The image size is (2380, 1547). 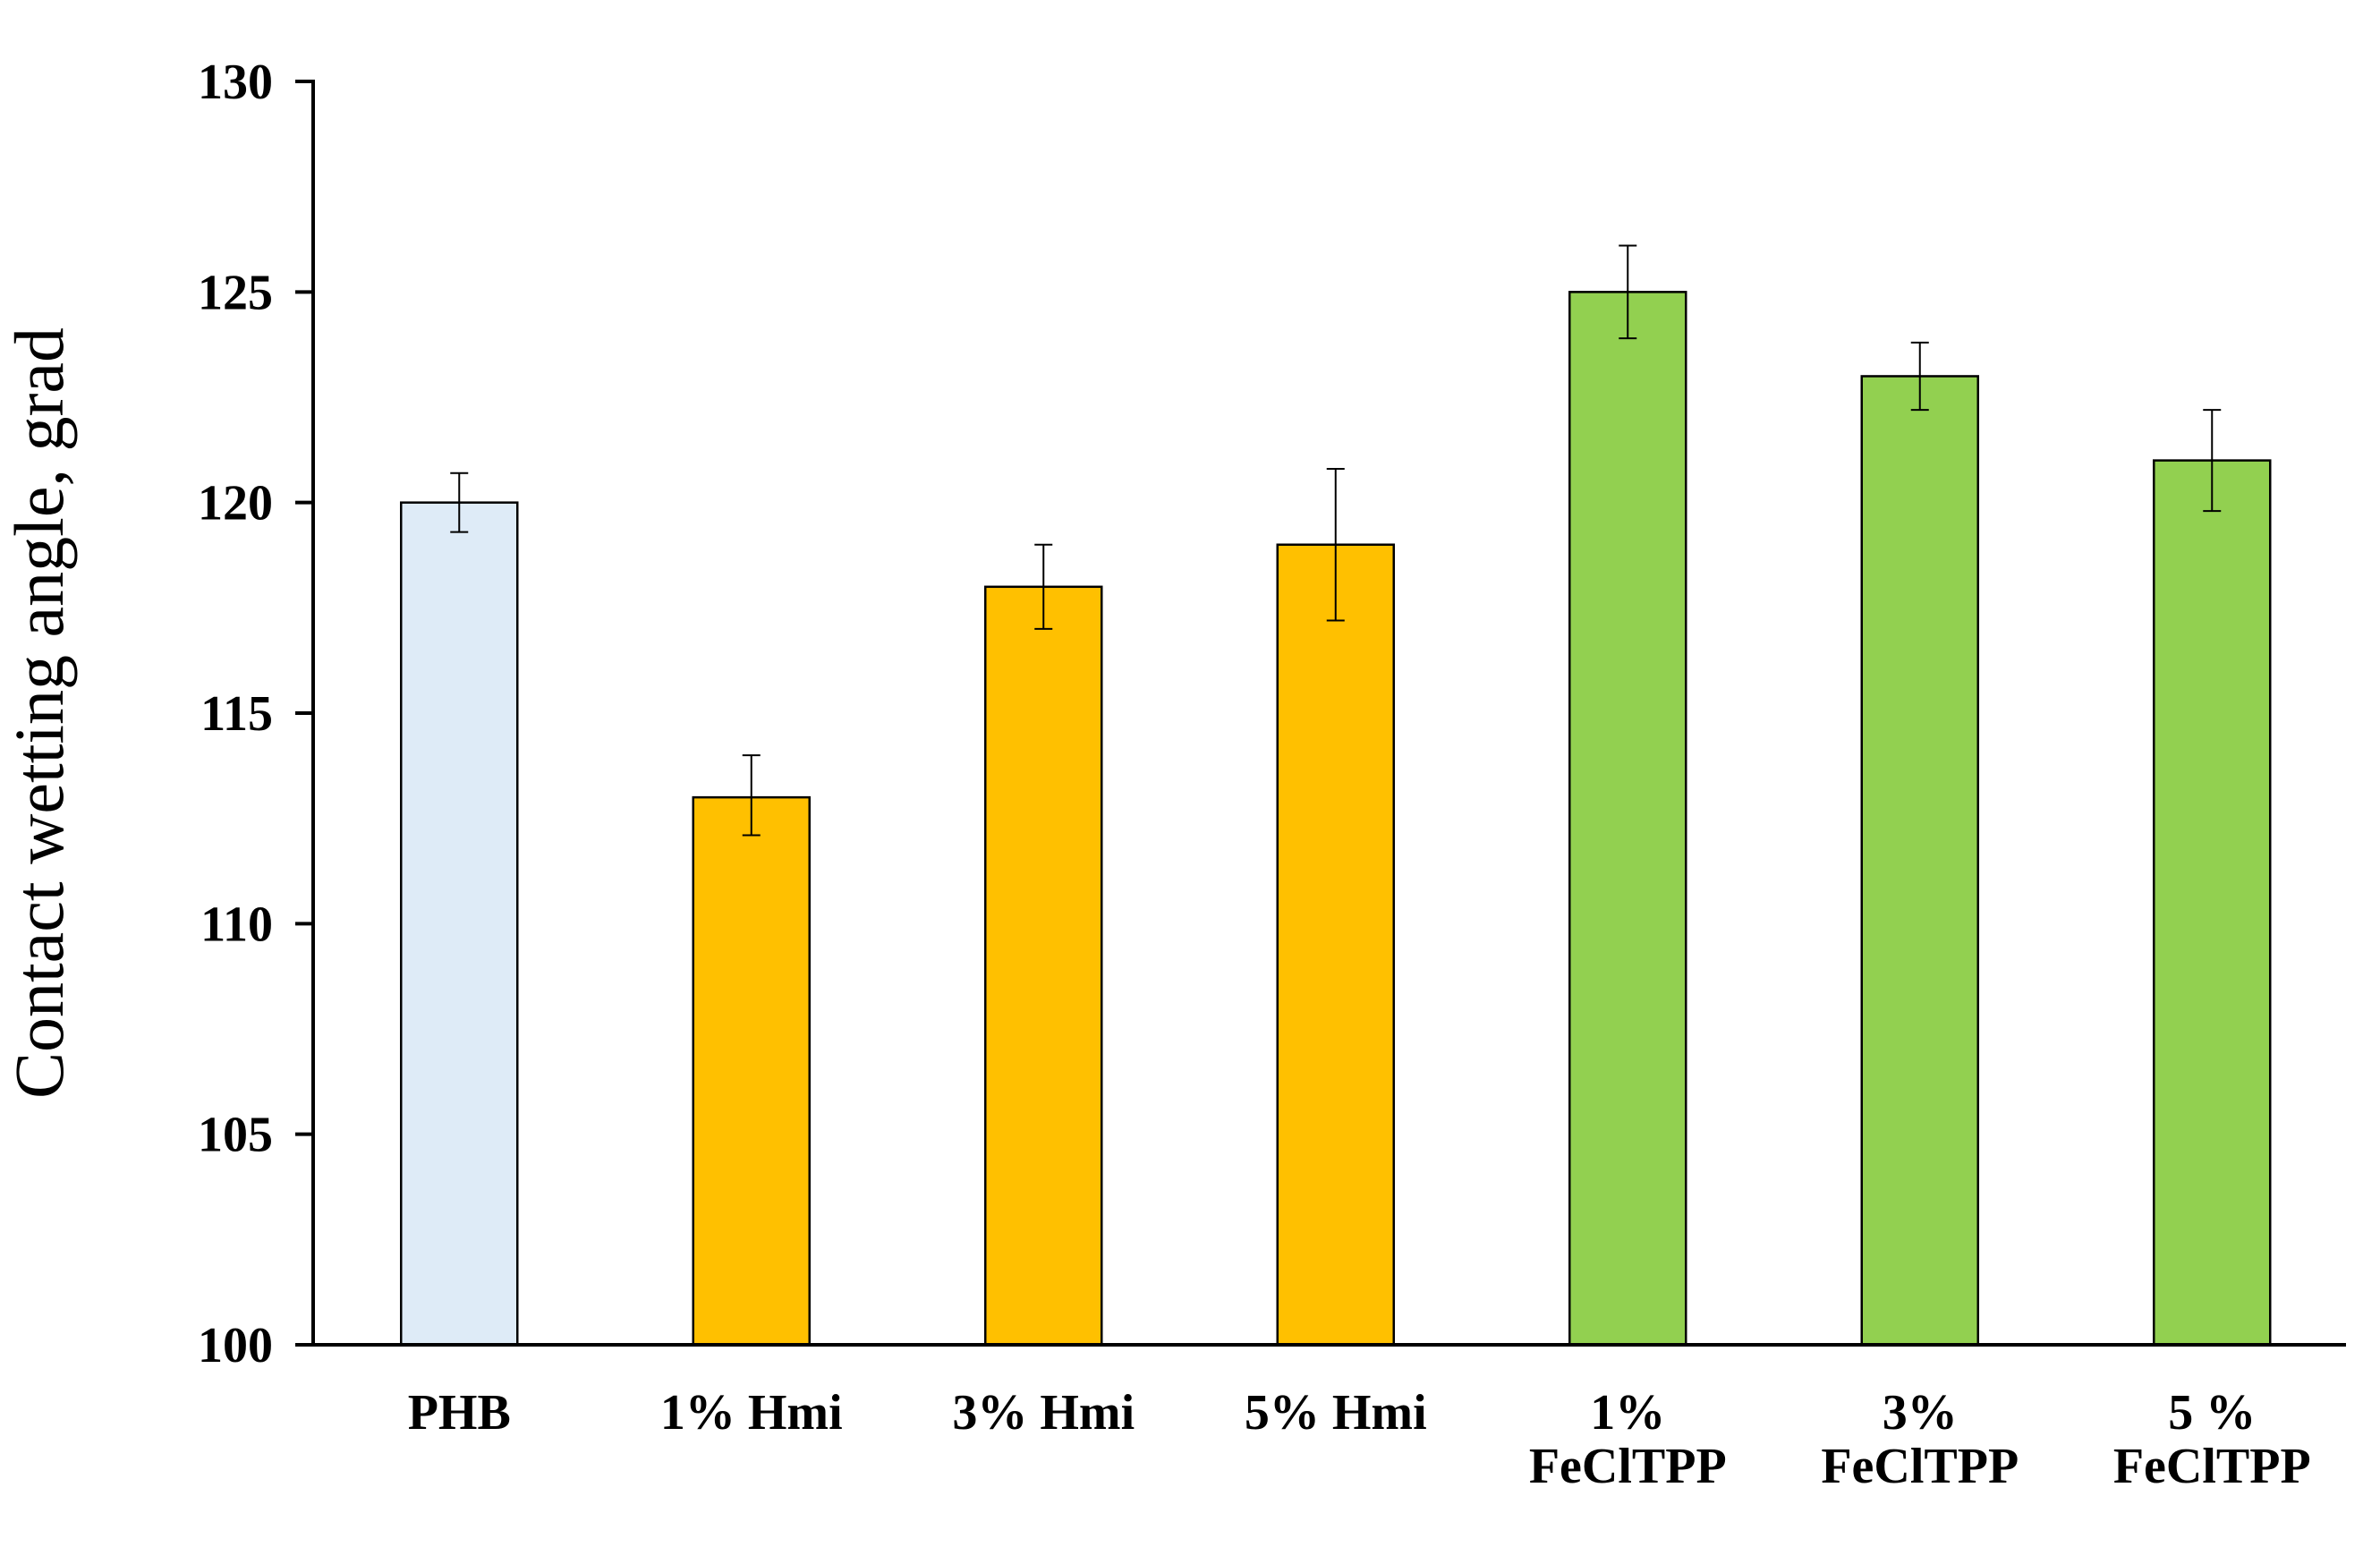 I want to click on y-tick-label: 120, so click(x=235, y=503).